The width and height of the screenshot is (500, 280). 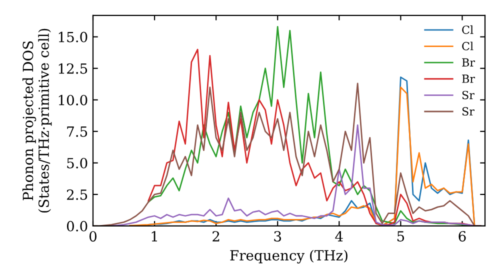 What do you see at coordinates (77, 163) in the screenshot?
I see `y-tick-label: 5.0` at bounding box center [77, 163].